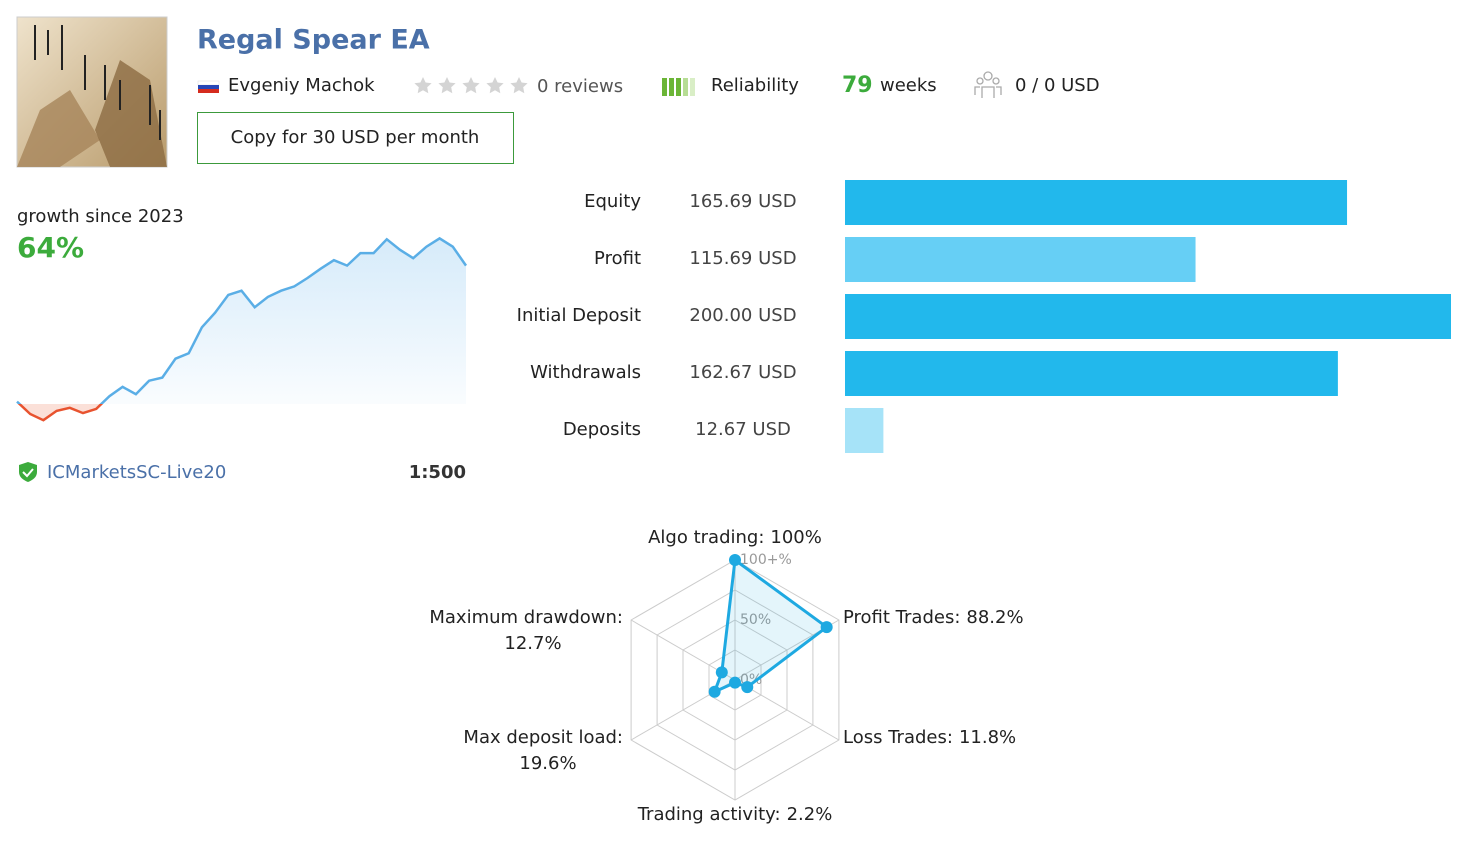 Image resolution: width=1472 pixels, height=848 pixels. What do you see at coordinates (579, 315) in the screenshot?
I see `bar-label: Initial Deposit` at bounding box center [579, 315].